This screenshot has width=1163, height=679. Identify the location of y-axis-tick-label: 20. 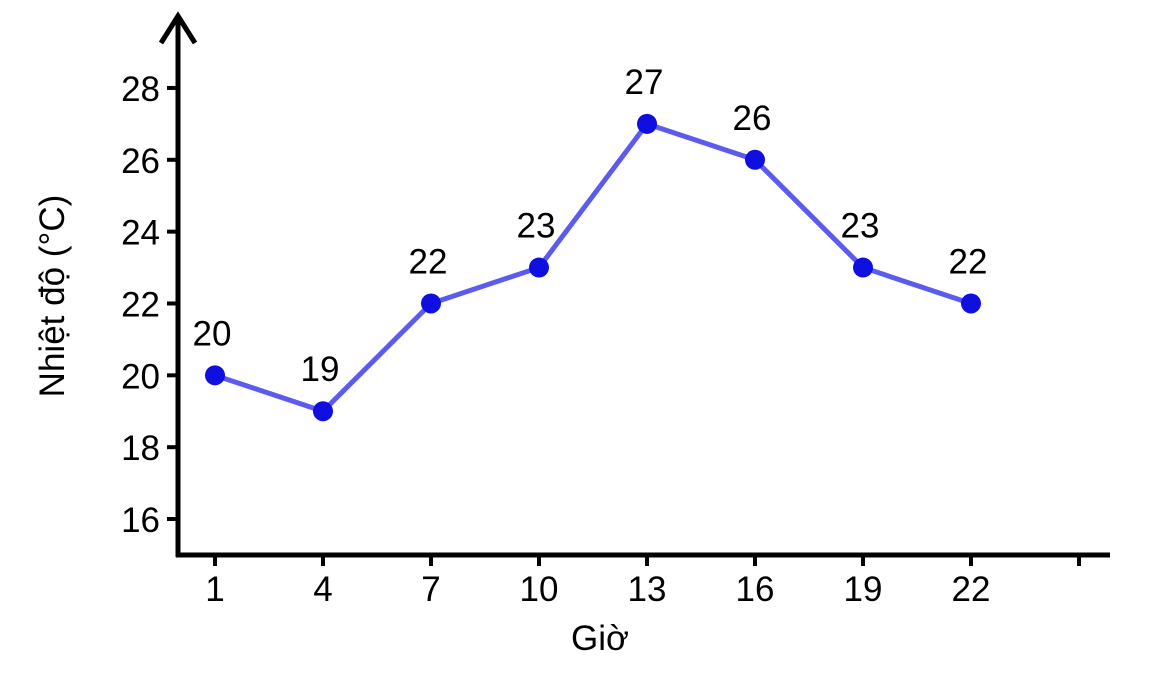
(140, 376).